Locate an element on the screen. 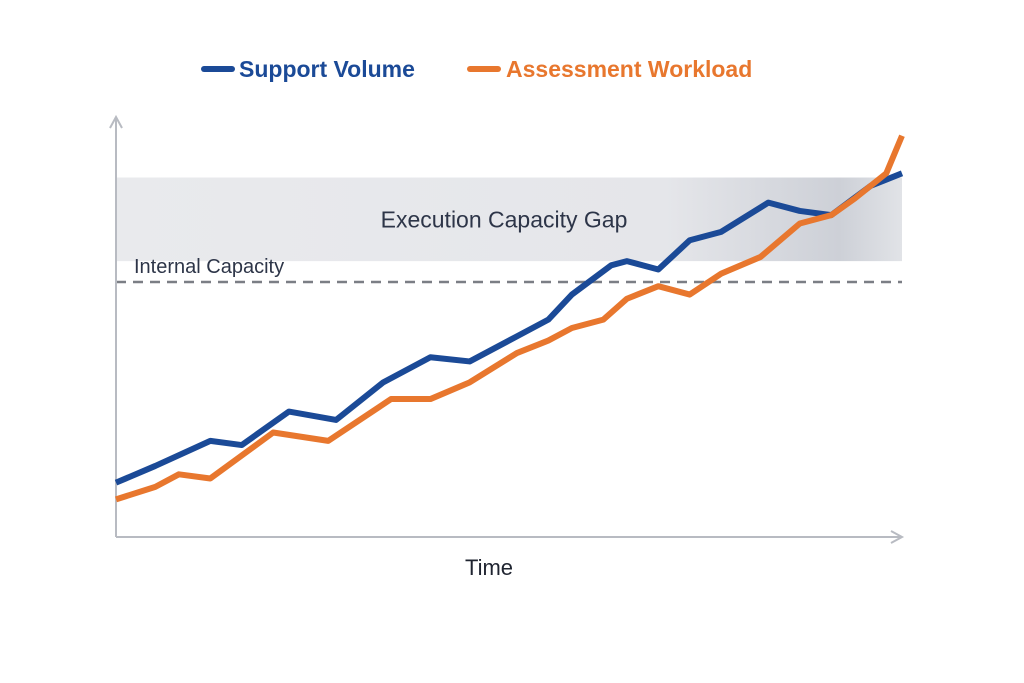  x-axis-arrow is located at coordinates (897, 537).